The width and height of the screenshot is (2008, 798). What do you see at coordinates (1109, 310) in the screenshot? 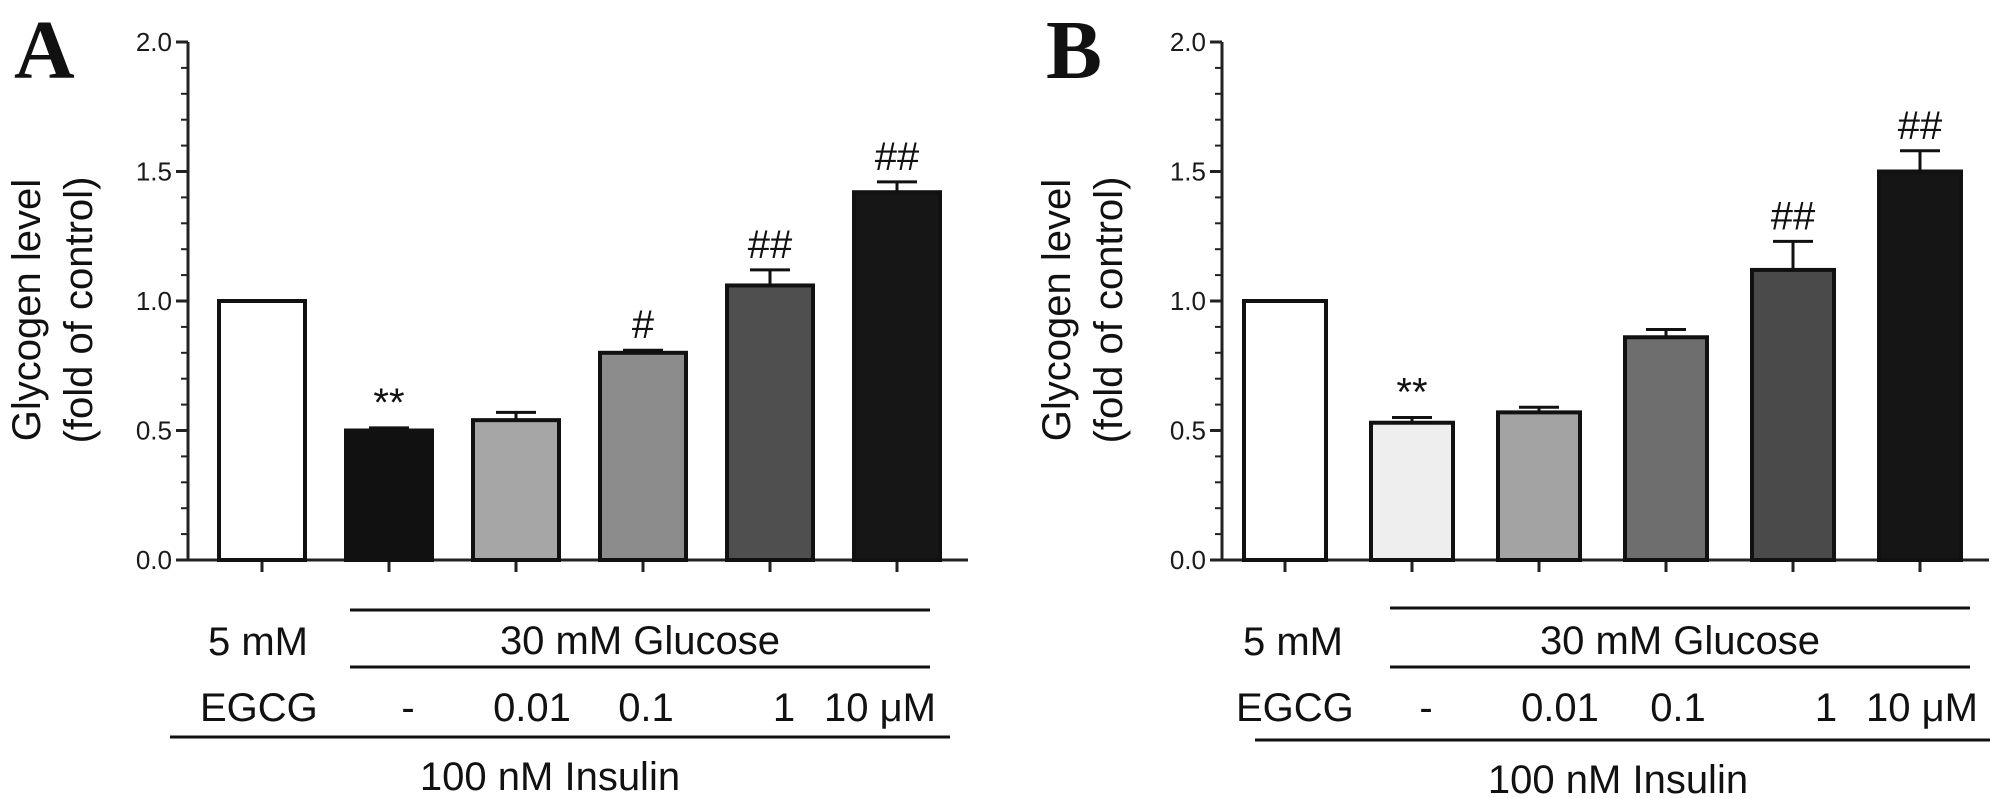
I see `panel-b-ylabel-line2: (fold of control)` at bounding box center [1109, 310].